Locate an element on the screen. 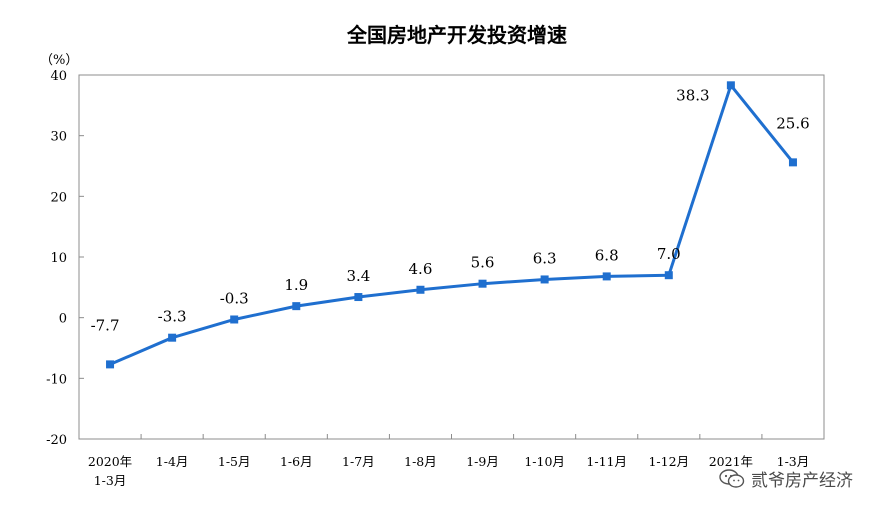 The image size is (879, 519). data-label: 7.0 is located at coordinates (669, 254).